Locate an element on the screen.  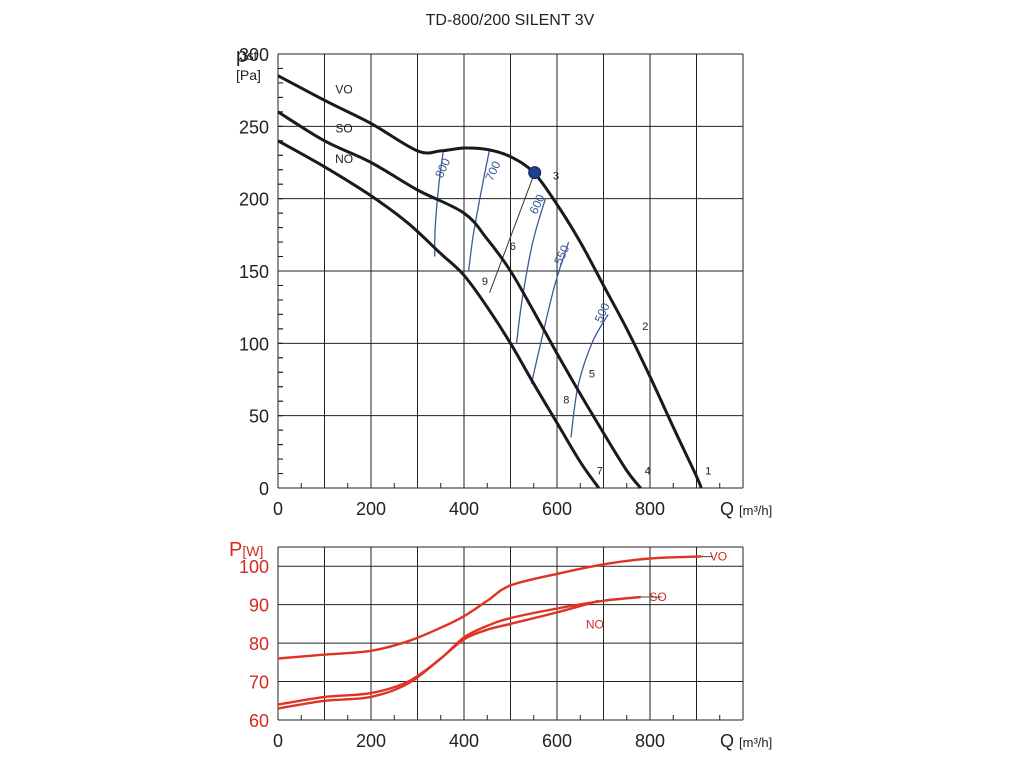
curve-VO is located at coordinates (490, 607).